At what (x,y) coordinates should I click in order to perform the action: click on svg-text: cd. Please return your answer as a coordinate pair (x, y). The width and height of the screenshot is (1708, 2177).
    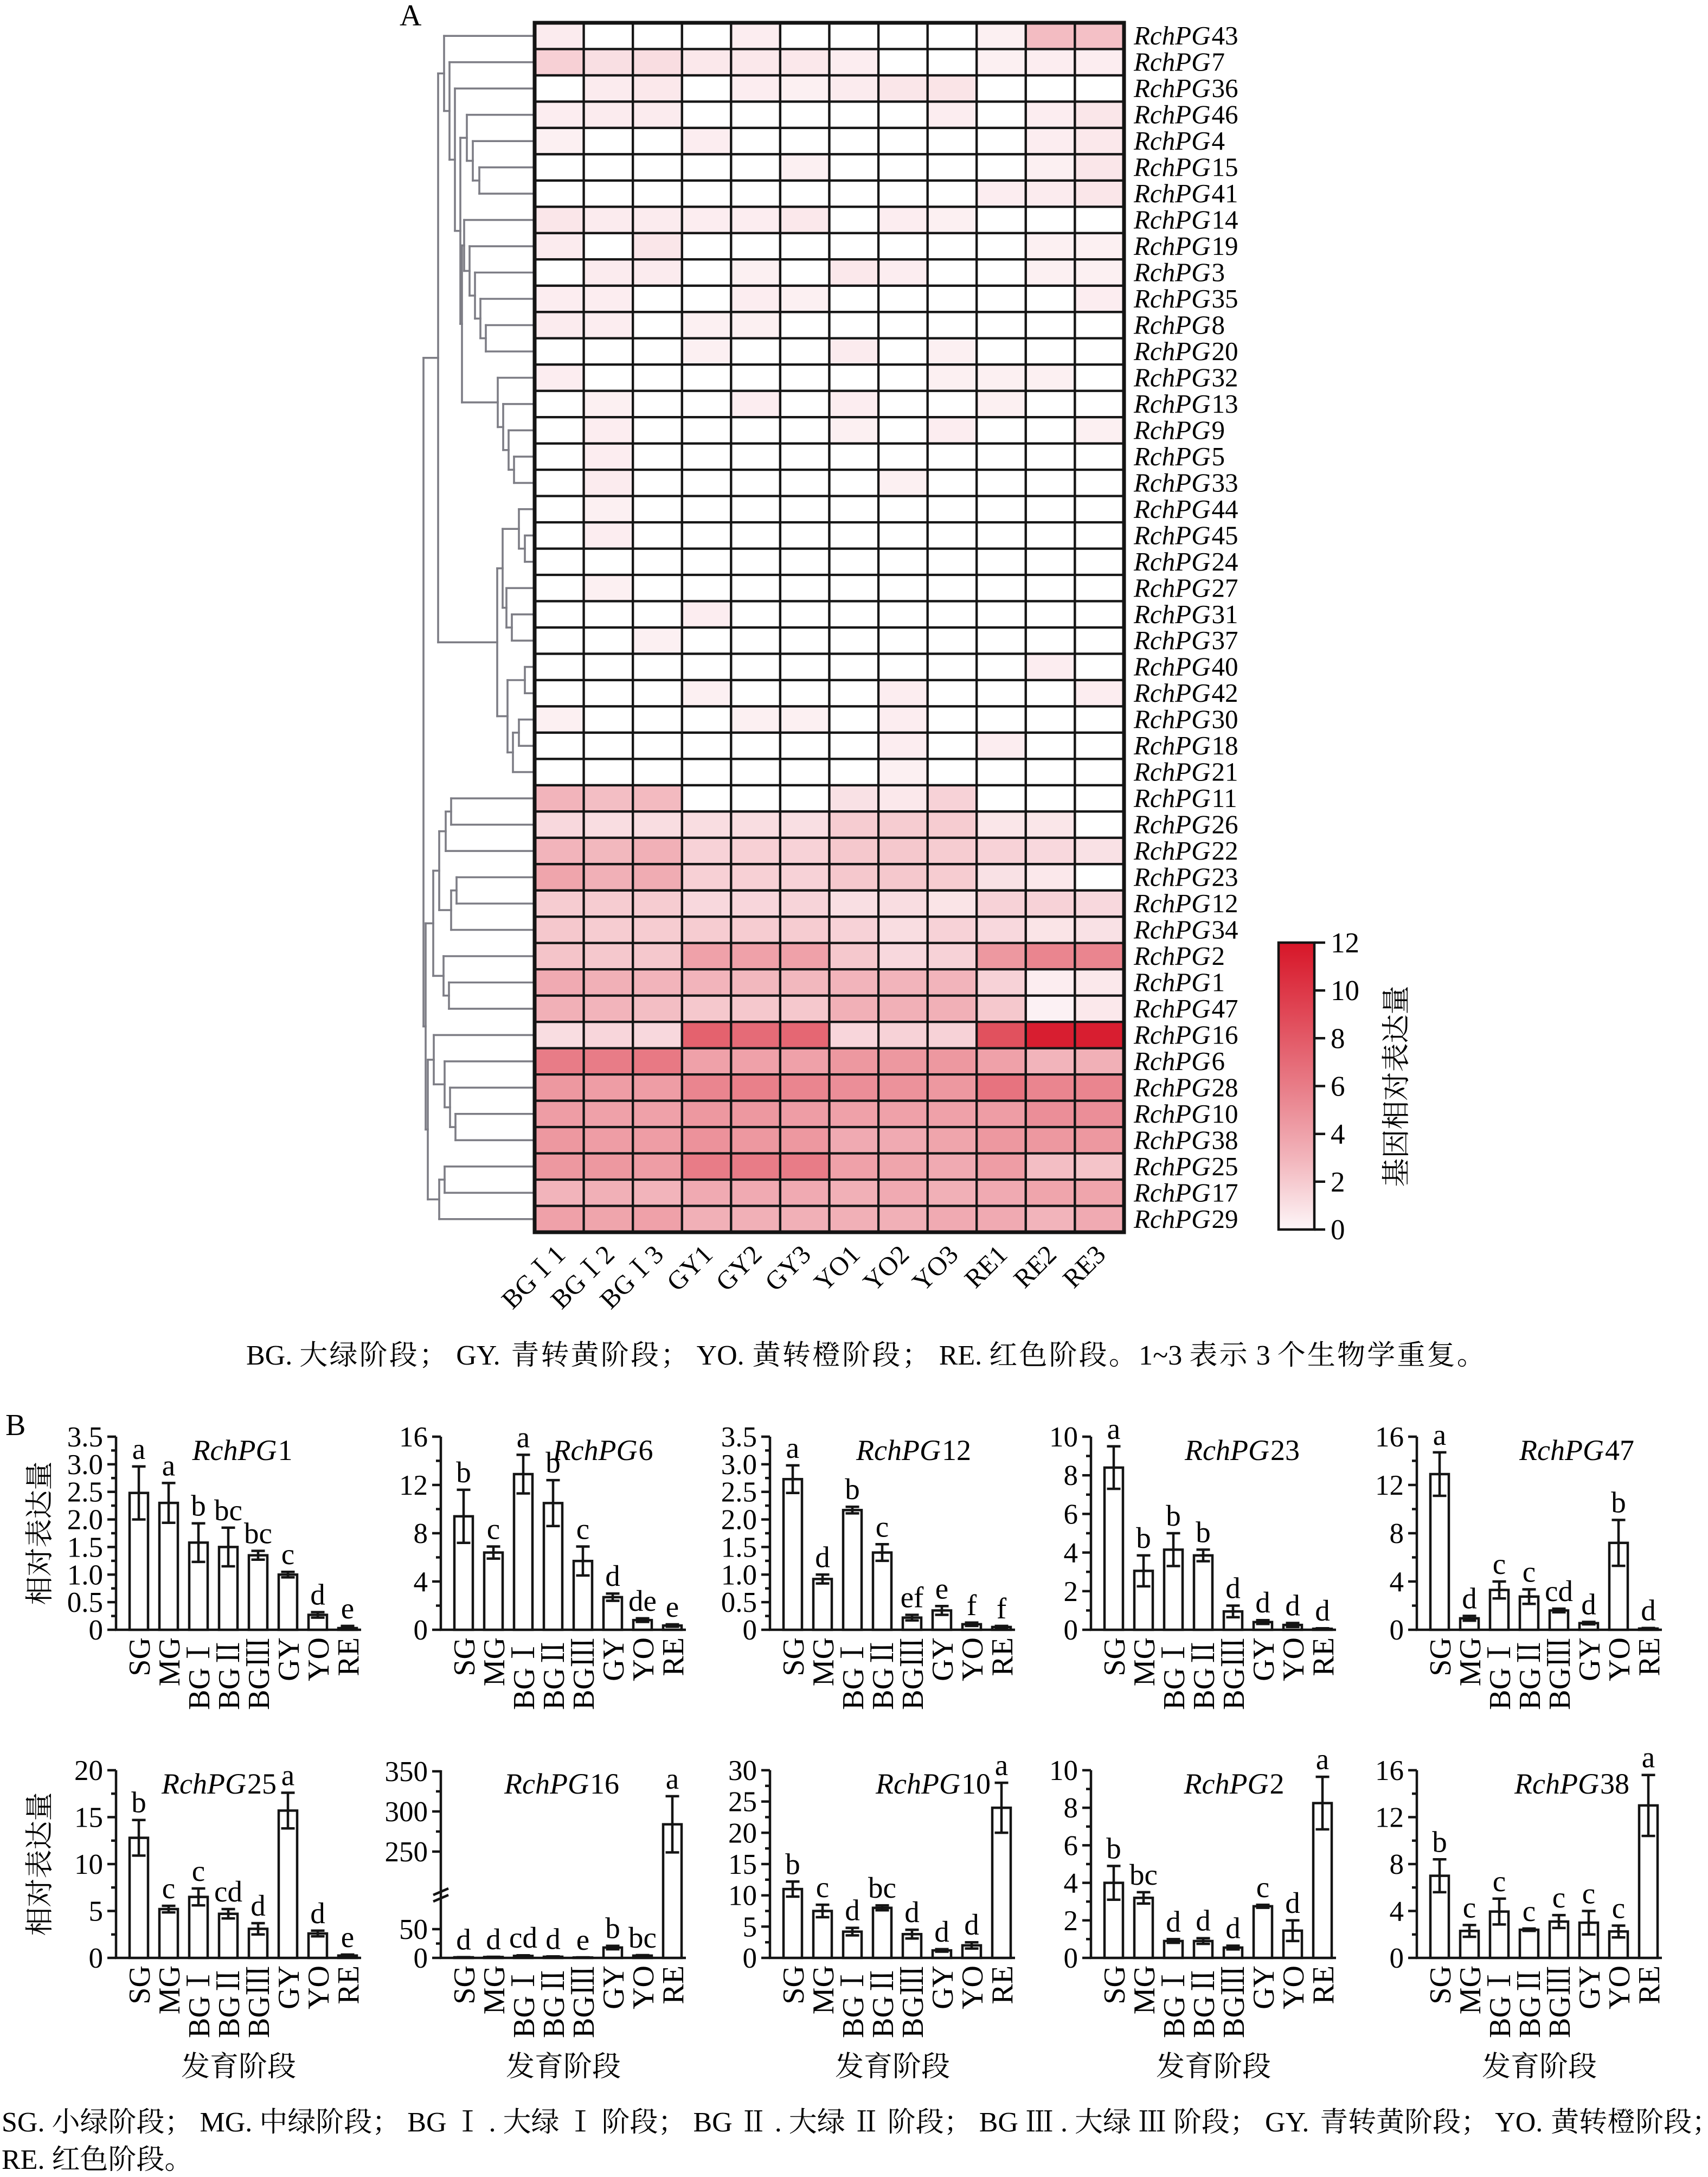
    Looking at the image, I should click on (228, 1891).